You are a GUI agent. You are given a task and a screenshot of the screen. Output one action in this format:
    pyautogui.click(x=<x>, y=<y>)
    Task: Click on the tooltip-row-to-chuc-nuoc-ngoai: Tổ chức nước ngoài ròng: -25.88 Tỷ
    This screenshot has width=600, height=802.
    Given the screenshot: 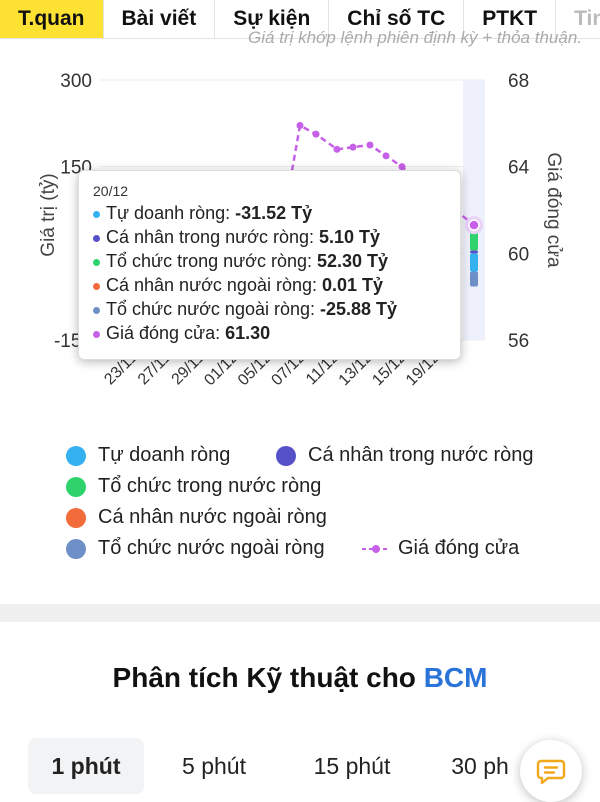 What is the action you would take?
    pyautogui.click(x=269, y=309)
    